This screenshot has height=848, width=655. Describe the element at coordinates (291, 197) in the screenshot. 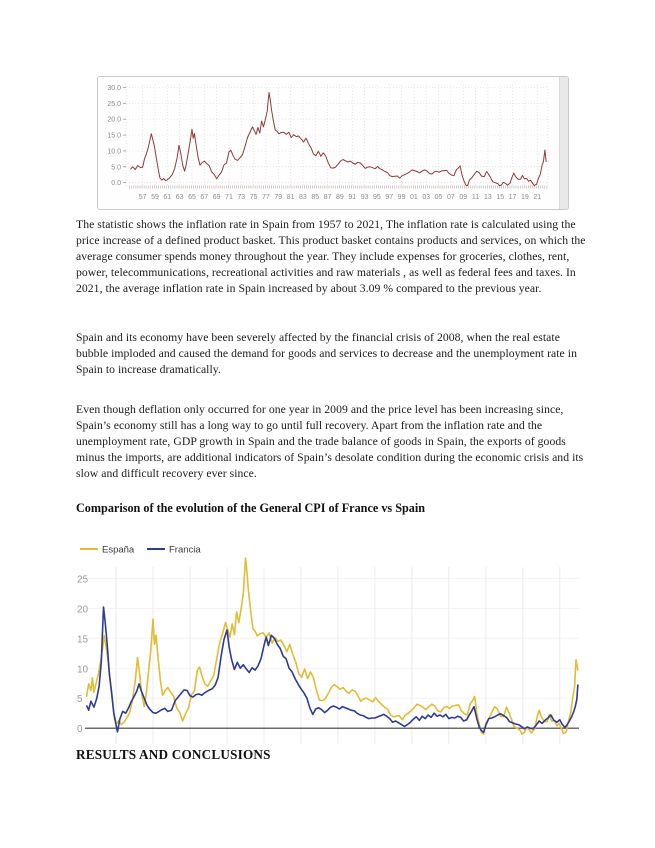

I see `x-tick-label: 81` at that location.